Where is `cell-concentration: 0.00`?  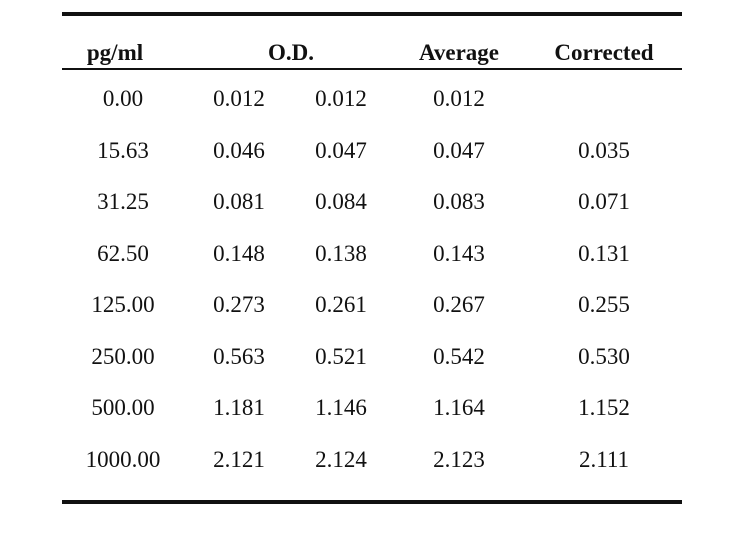 cell-concentration: 0.00 is located at coordinates (123, 98).